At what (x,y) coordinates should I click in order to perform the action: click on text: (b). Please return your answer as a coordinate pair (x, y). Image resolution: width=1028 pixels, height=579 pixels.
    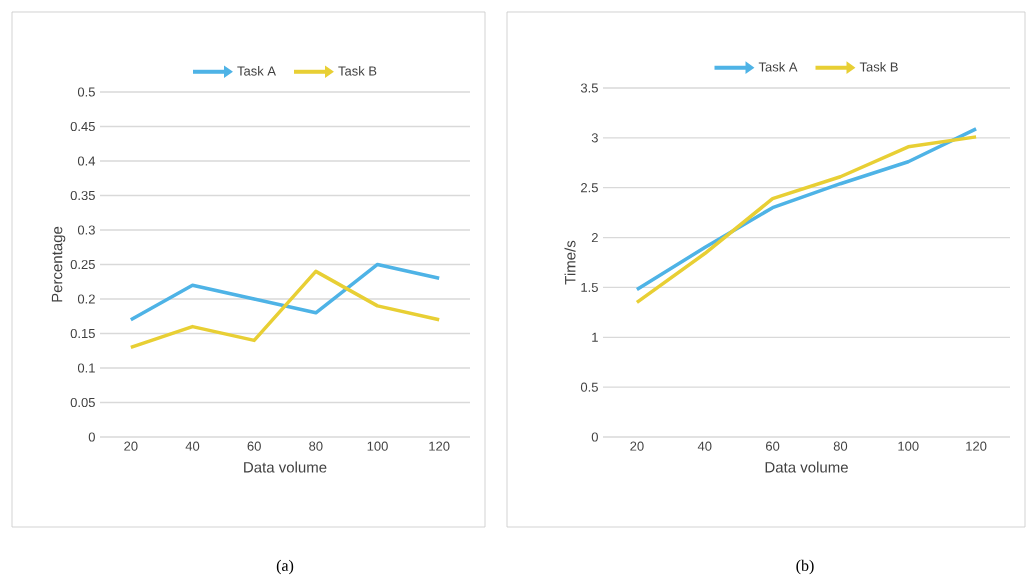
    Looking at the image, I should click on (805, 567).